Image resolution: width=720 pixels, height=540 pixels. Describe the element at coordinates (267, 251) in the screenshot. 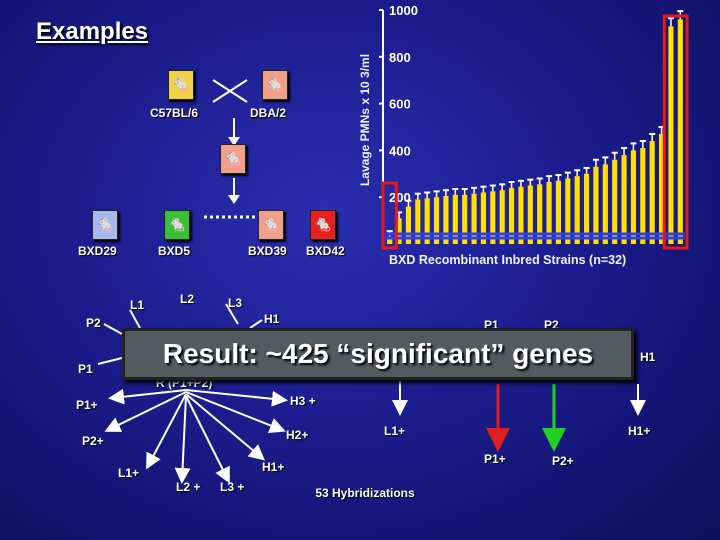

I see `strain-label: BXD39` at that location.